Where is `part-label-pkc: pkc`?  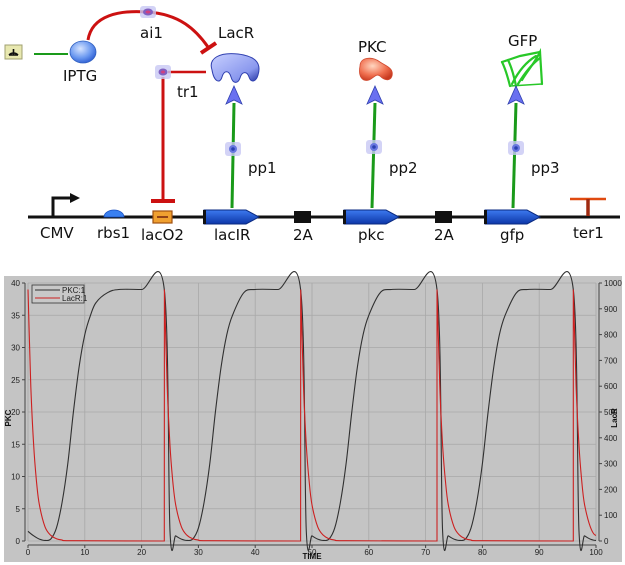
part-label-pkc: pkc is located at coordinates (371, 235).